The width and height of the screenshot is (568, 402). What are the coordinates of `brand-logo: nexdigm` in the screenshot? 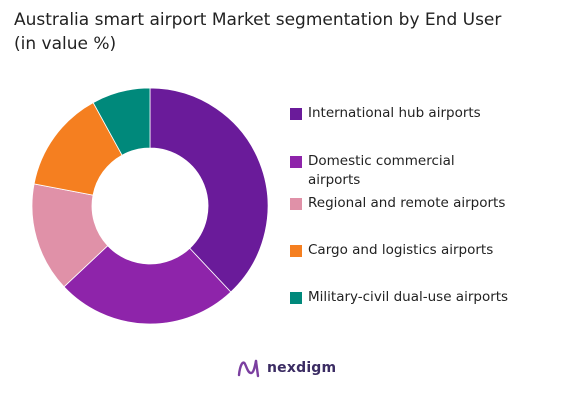 It's located at (286, 368).